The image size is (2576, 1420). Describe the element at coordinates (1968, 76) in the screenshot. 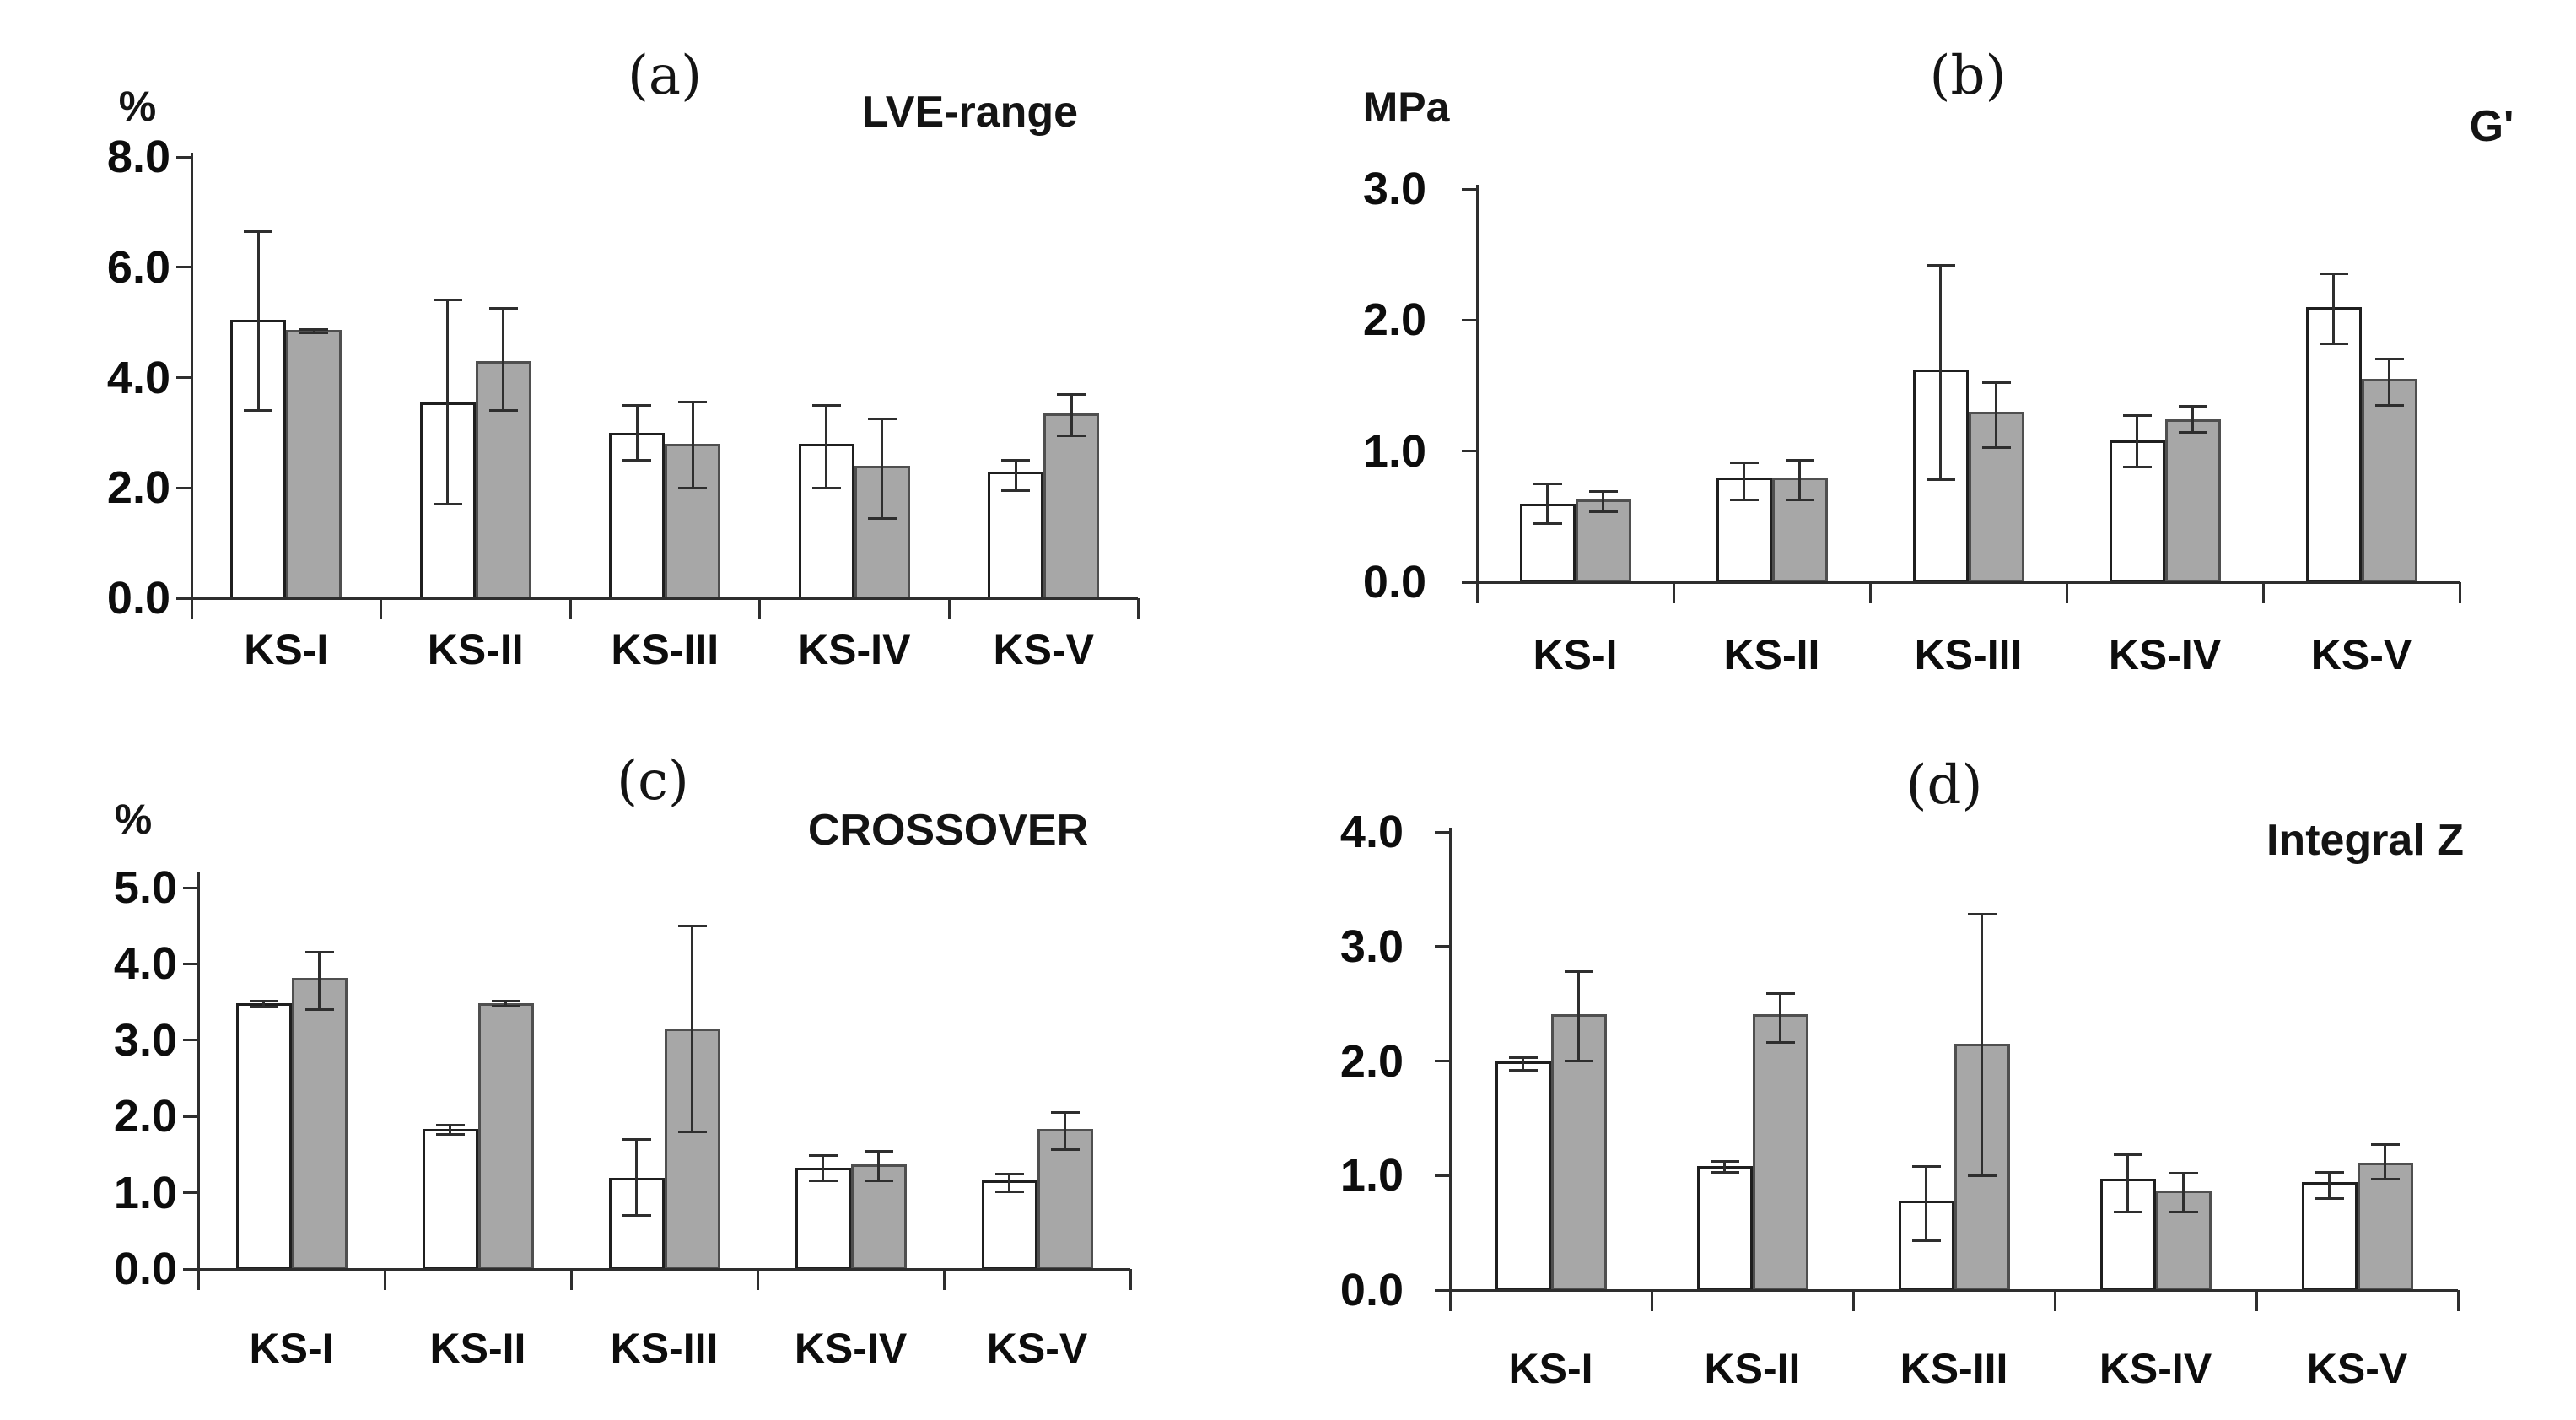

I see `panel-label-b: (b)` at that location.